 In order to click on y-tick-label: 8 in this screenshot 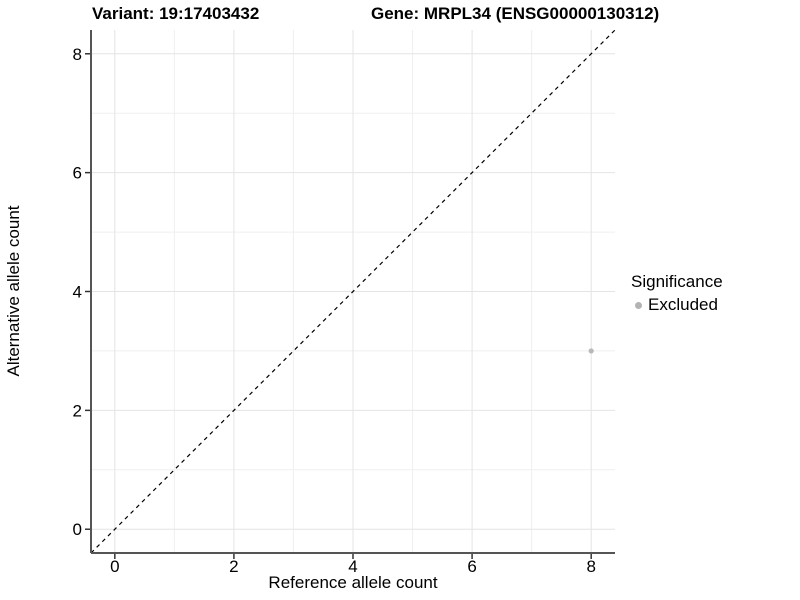, I will do `click(77, 54)`.